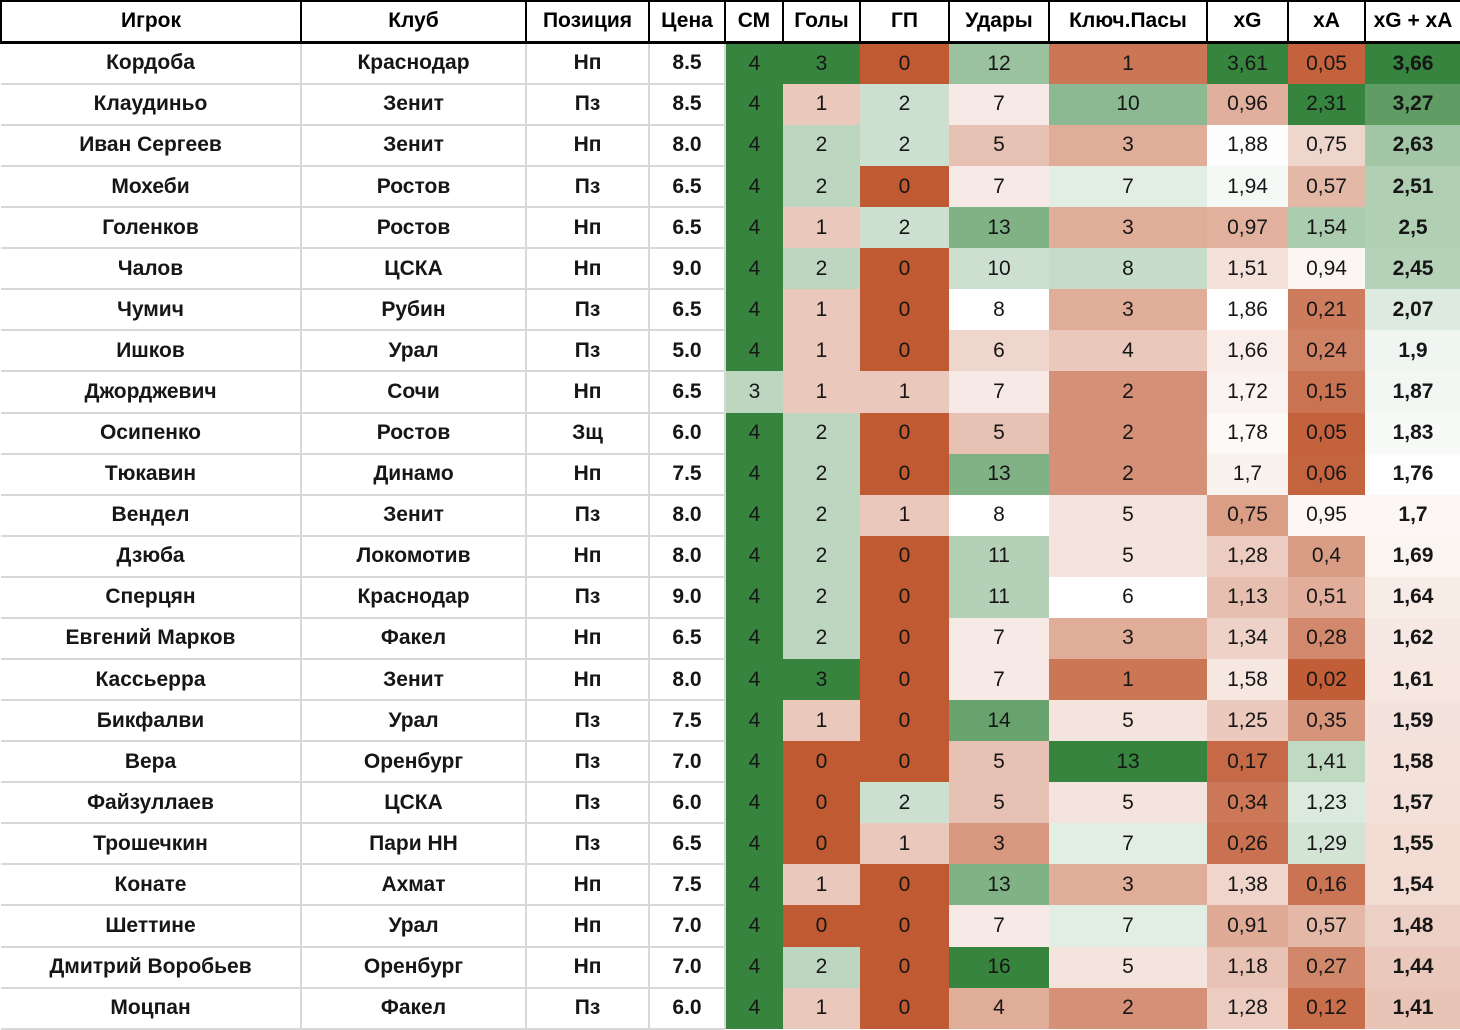 The height and width of the screenshot is (1030, 1460). Describe the element at coordinates (1326, 515) in the screenshot. I see `cell-xa: 0,95` at that location.